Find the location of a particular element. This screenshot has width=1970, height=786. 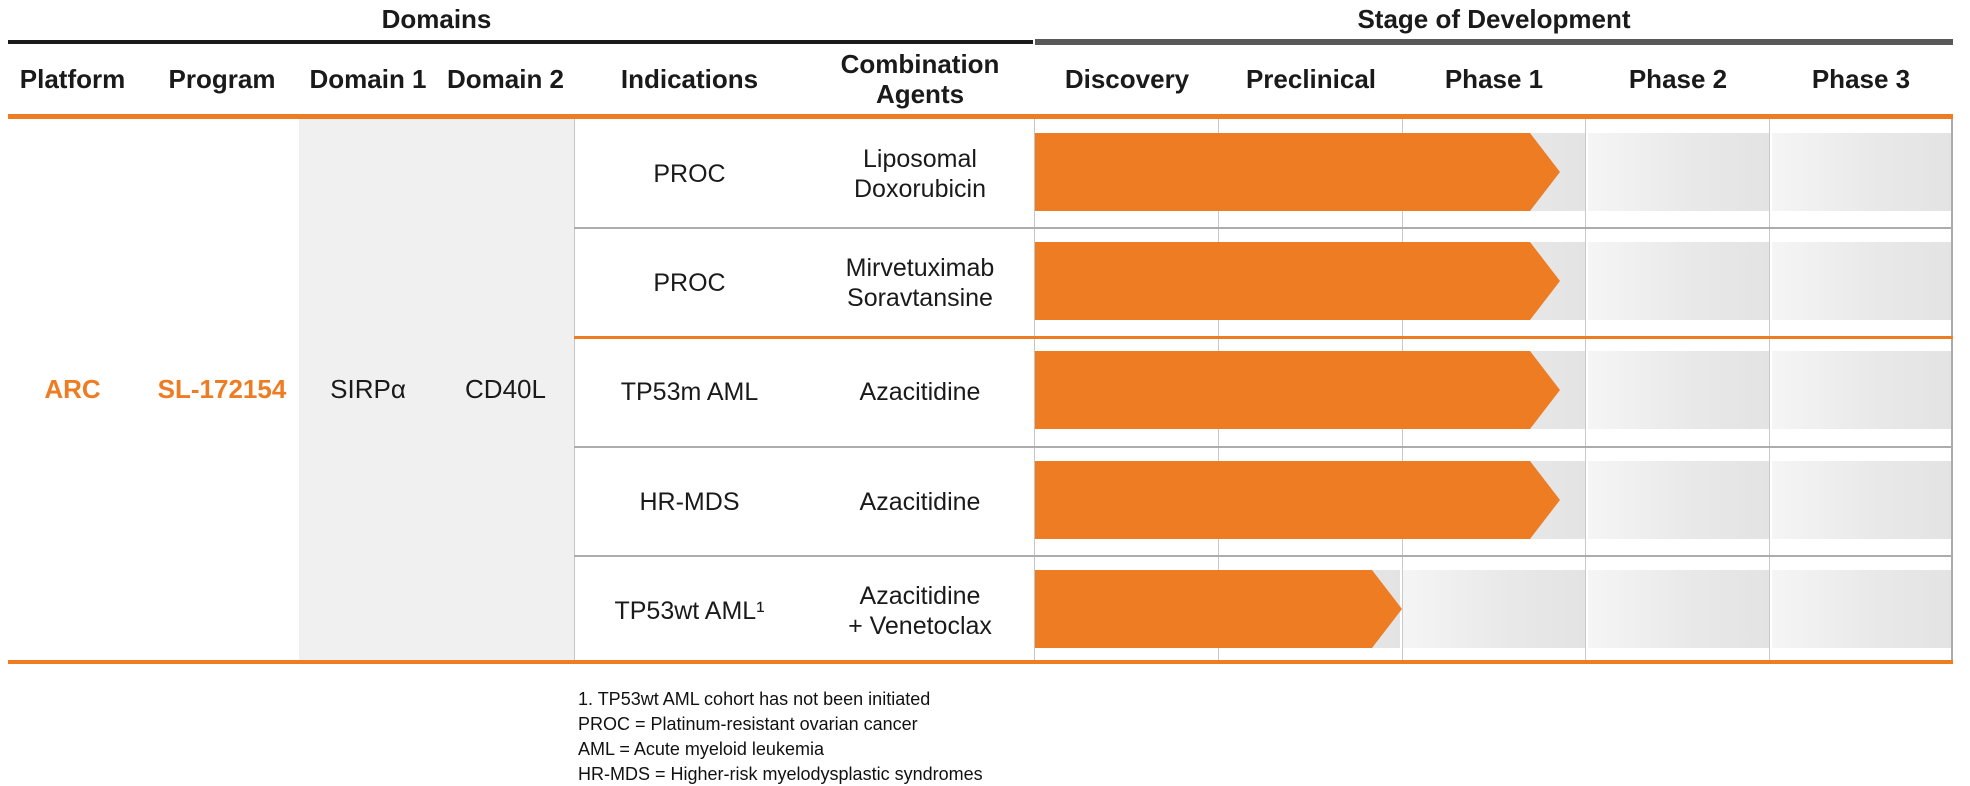

column-header-program: Program is located at coordinates (222, 79).